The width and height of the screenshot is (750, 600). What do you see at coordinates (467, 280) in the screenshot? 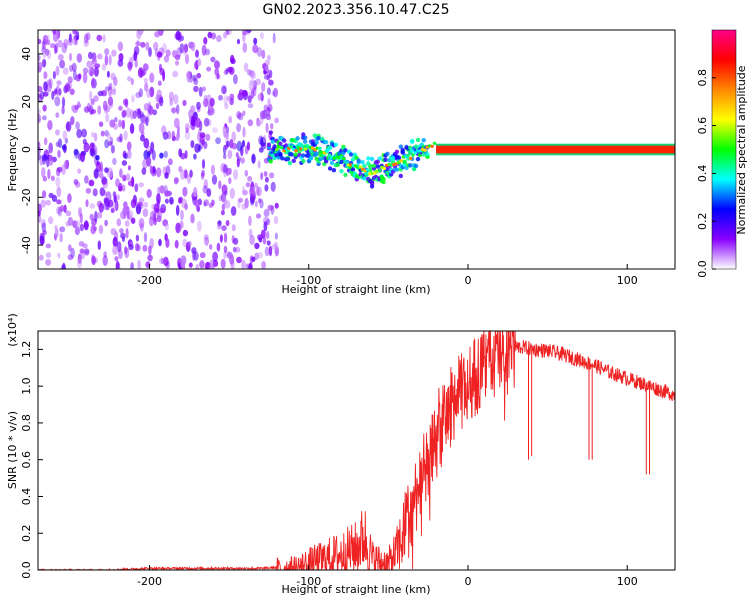
I see `x-tick-label: 0` at bounding box center [467, 280].